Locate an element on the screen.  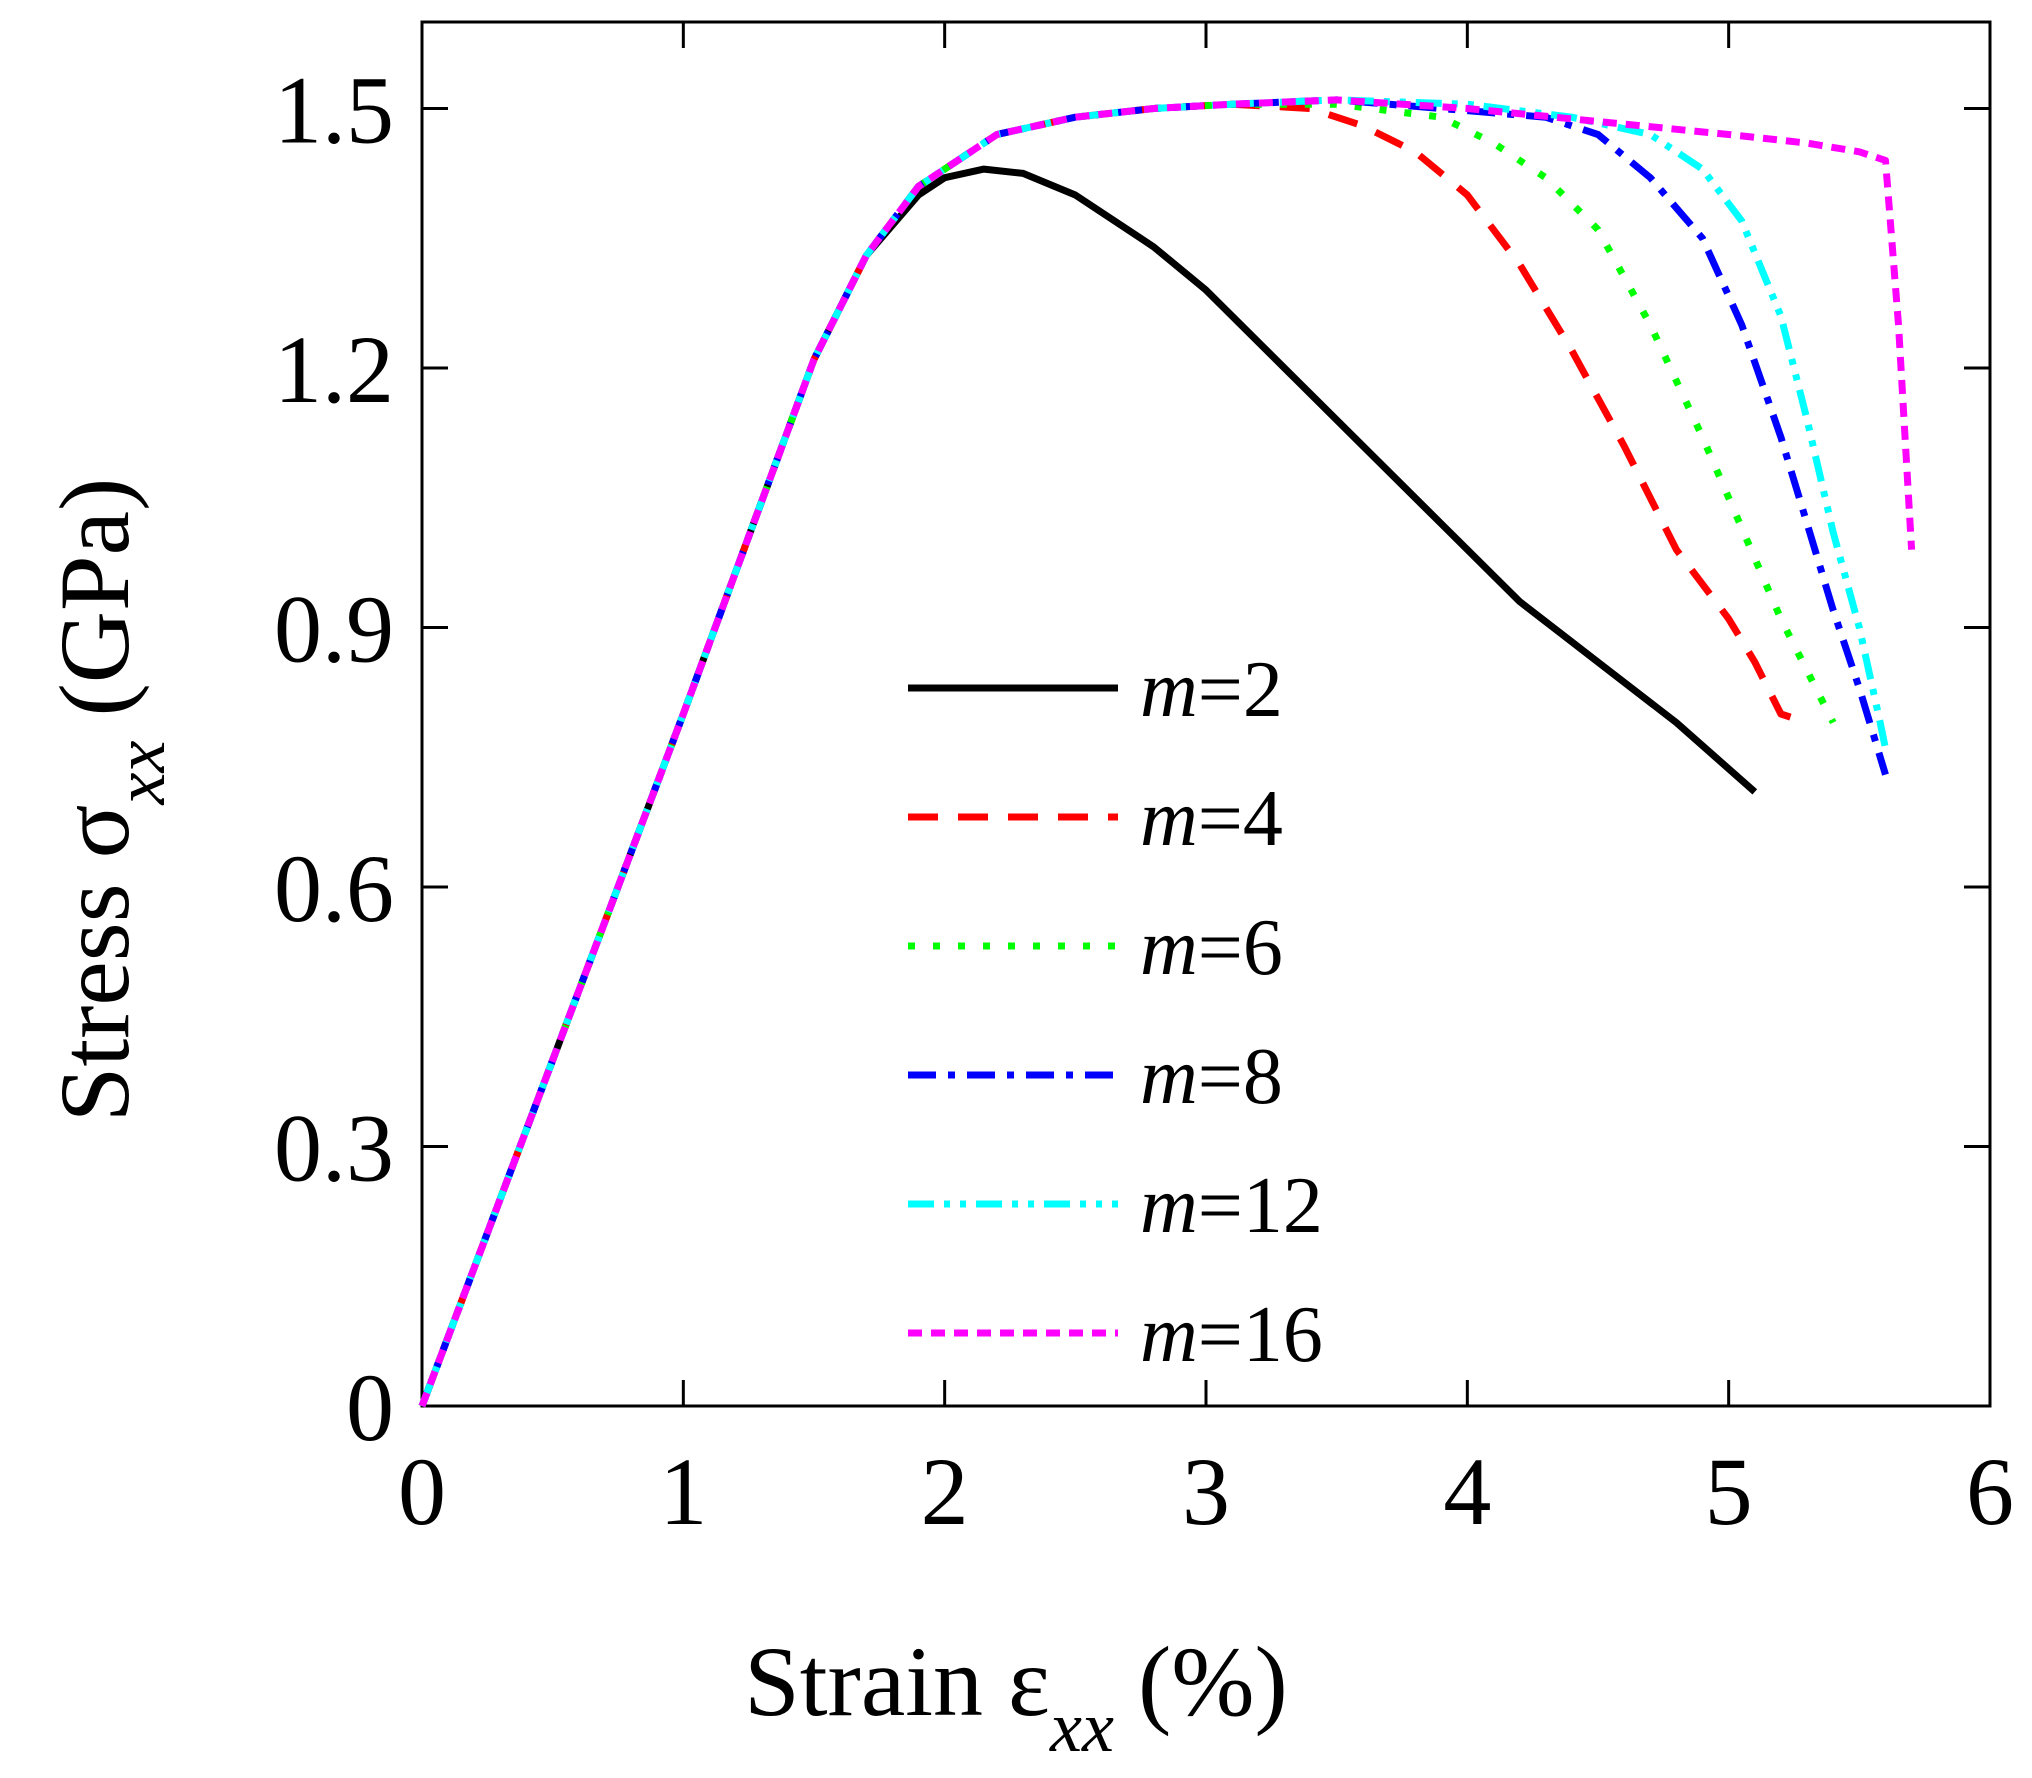
legend-label-3: m=6 is located at coordinates (1211, 948).